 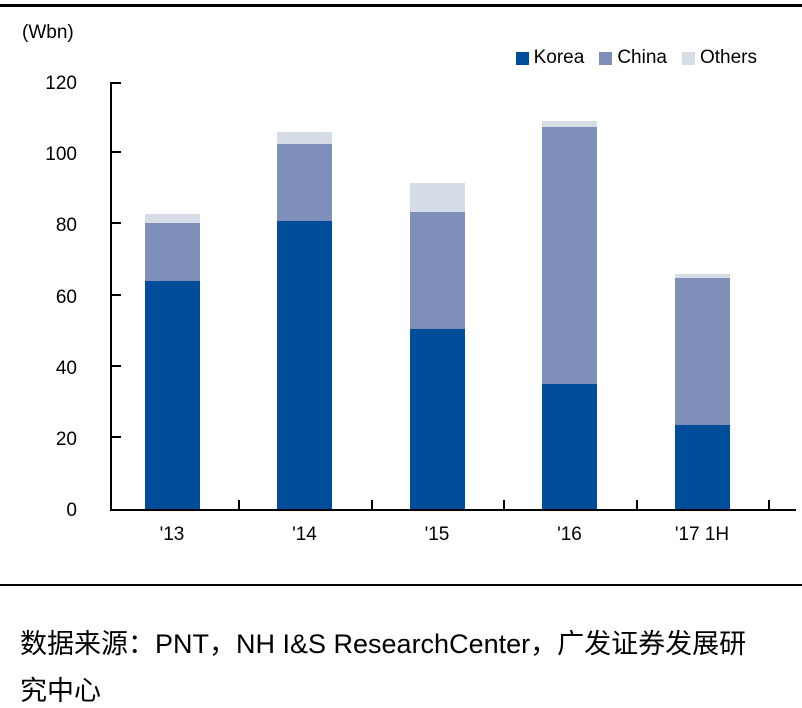 What do you see at coordinates (66, 439) in the screenshot?
I see `y-tick-label: 20` at bounding box center [66, 439].